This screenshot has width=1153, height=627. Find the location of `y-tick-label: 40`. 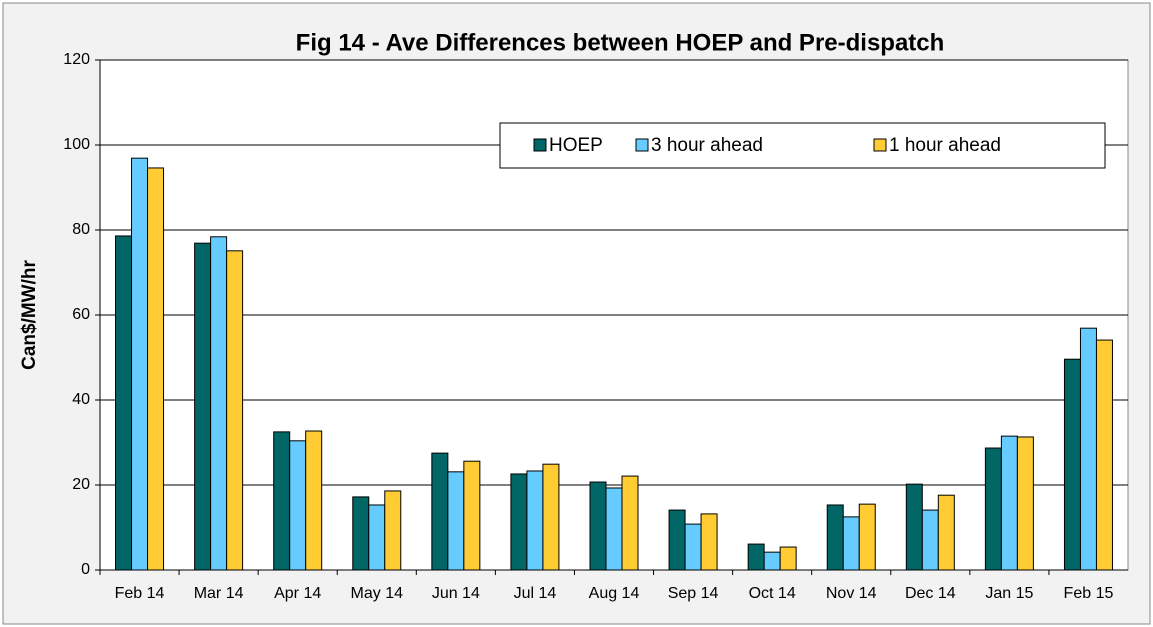

y-tick-label: 40 is located at coordinates (81, 399).